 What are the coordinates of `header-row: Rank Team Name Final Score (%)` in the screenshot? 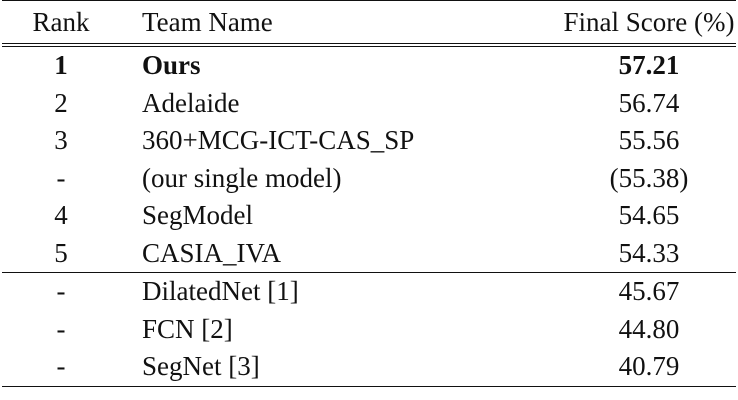 It's located at (369, 23).